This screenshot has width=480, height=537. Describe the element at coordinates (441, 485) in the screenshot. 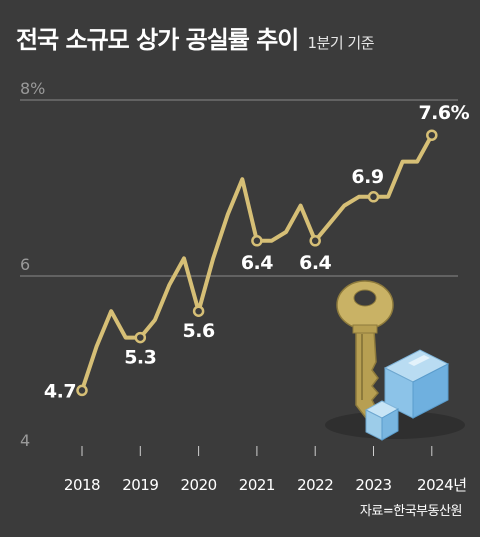

I see `x-tick-label: 2024년` at that location.